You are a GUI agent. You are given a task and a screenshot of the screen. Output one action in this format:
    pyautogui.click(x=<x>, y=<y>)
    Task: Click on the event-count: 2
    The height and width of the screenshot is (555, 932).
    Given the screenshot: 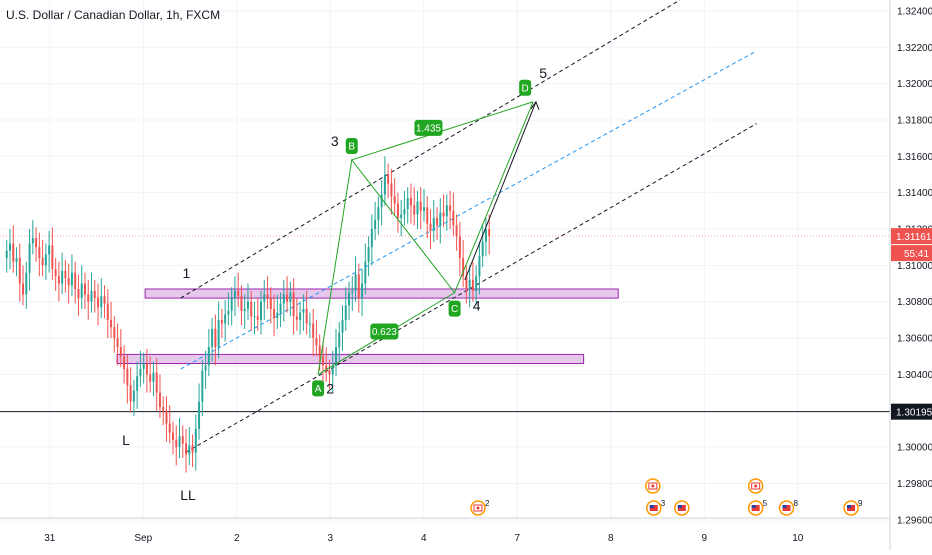 What is the action you would take?
    pyautogui.click(x=487, y=503)
    